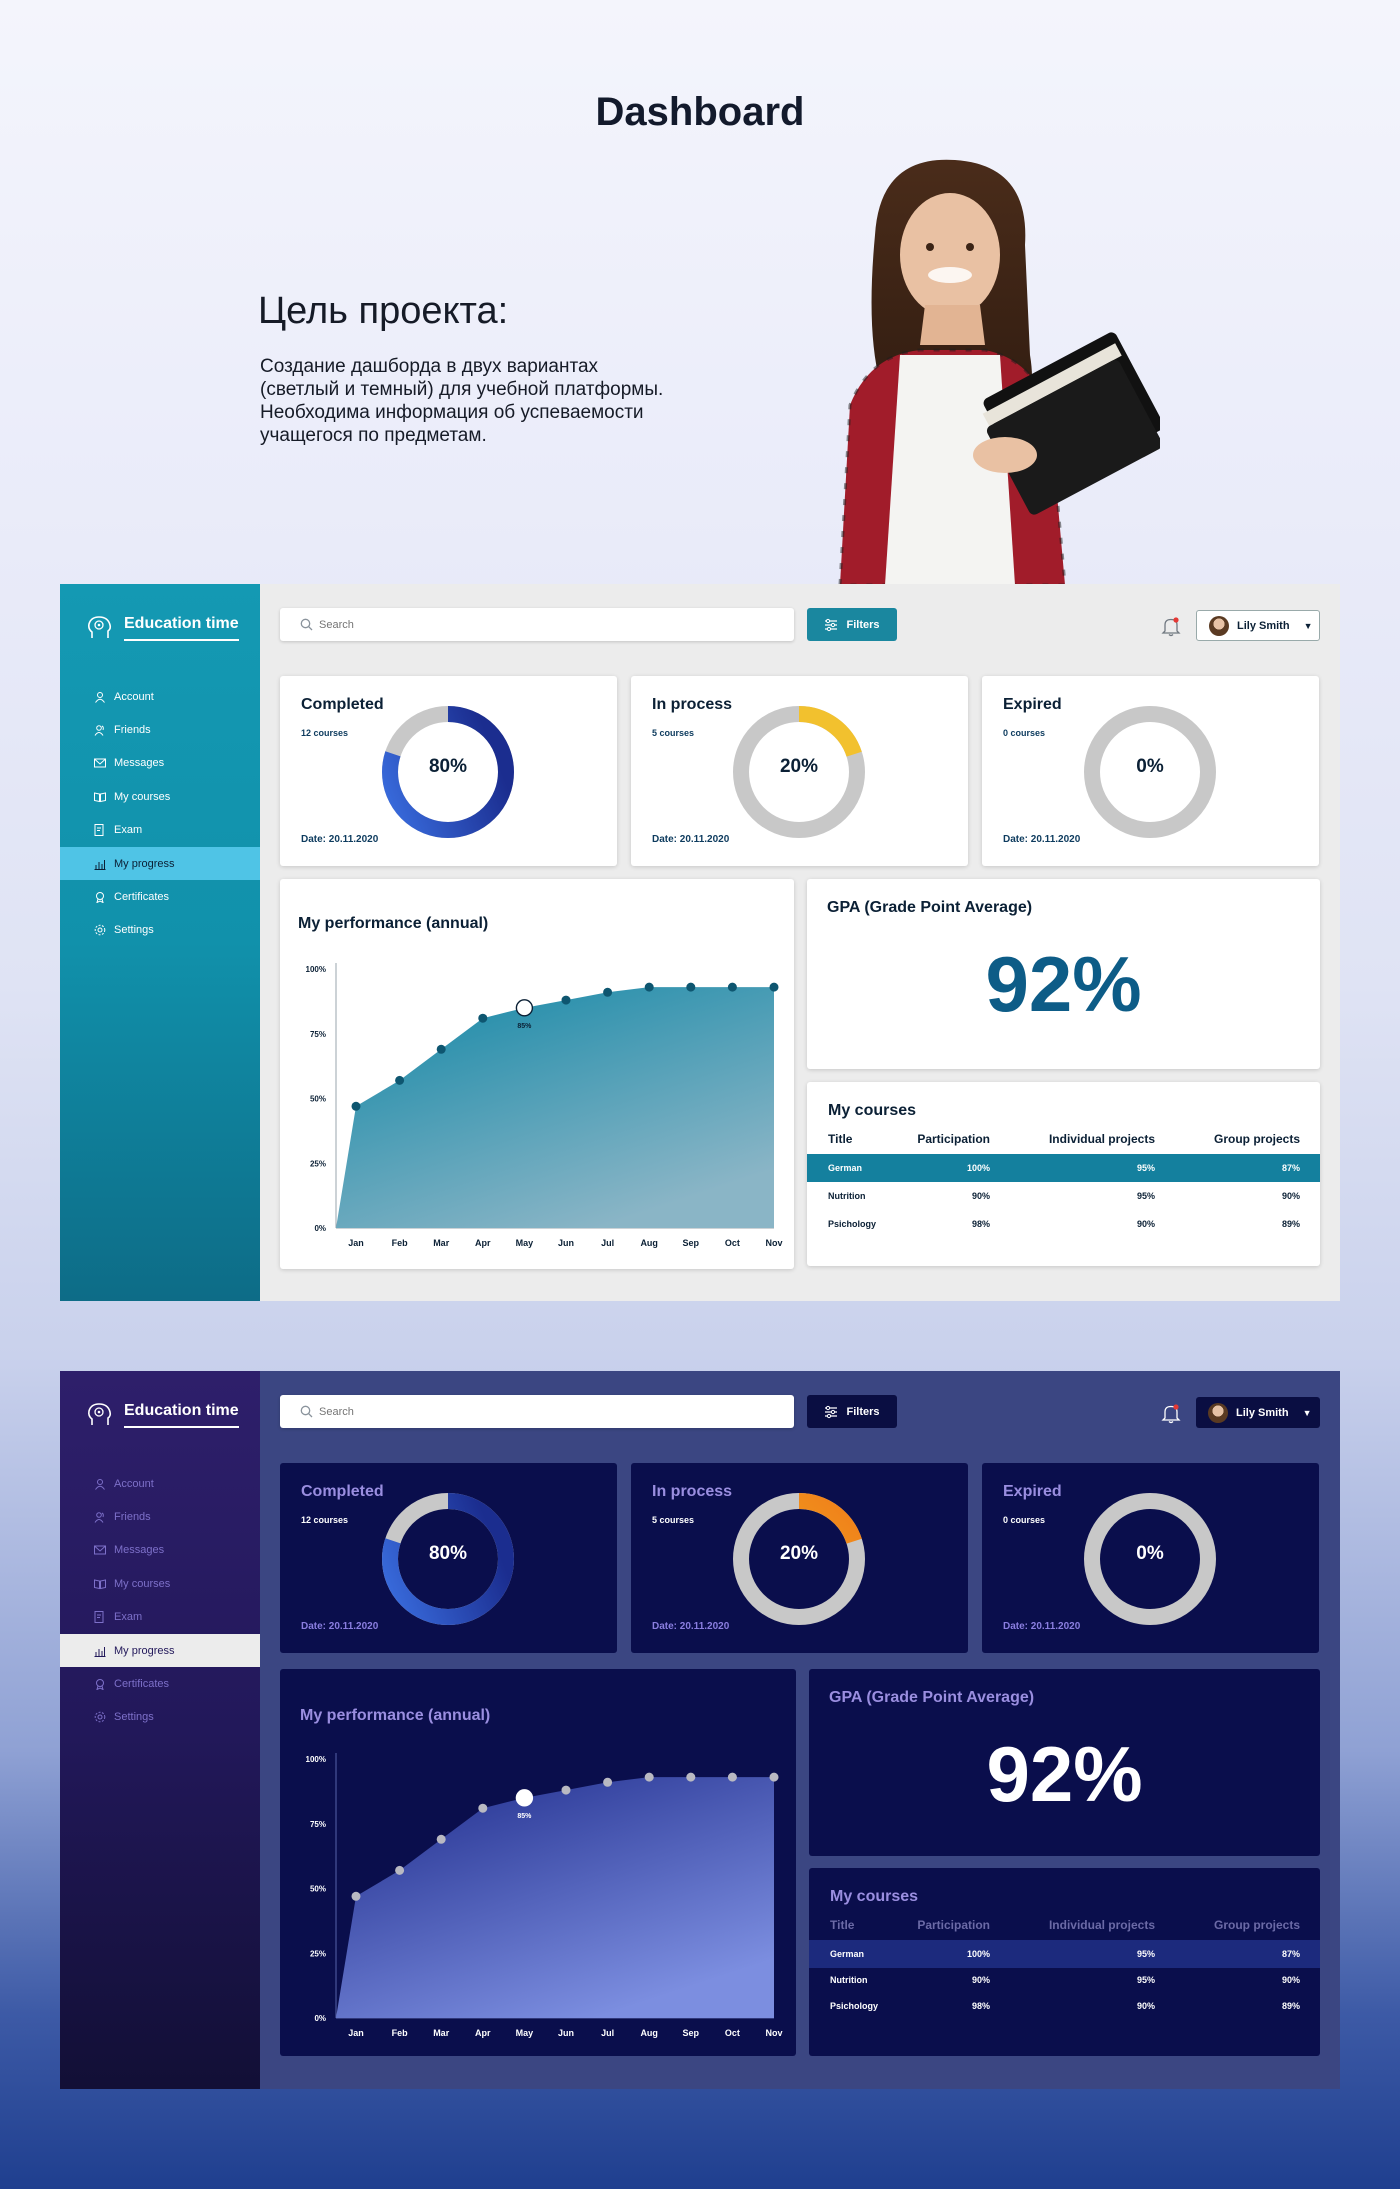  I want to click on donut-value: 80%, so click(448, 1553).